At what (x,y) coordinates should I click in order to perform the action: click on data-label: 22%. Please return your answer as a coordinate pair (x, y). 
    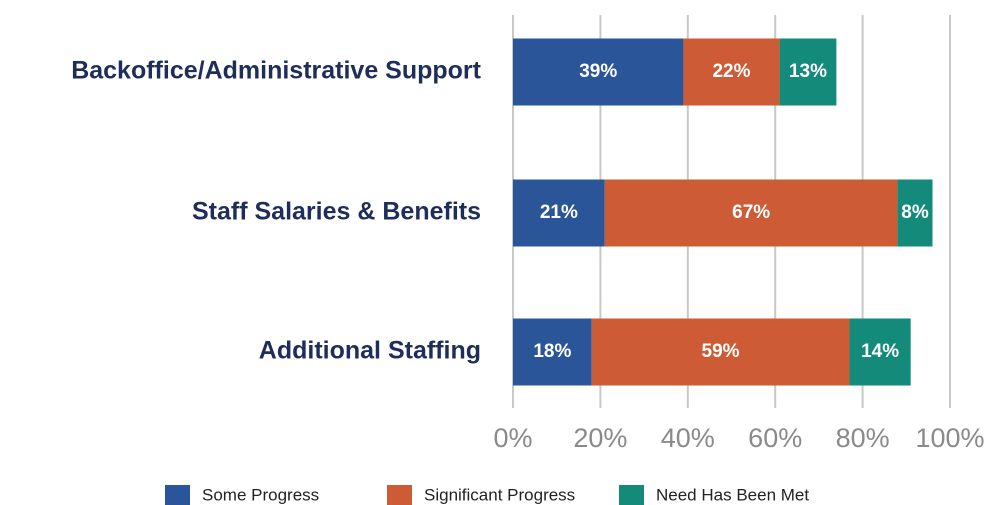
    Looking at the image, I should click on (731, 71).